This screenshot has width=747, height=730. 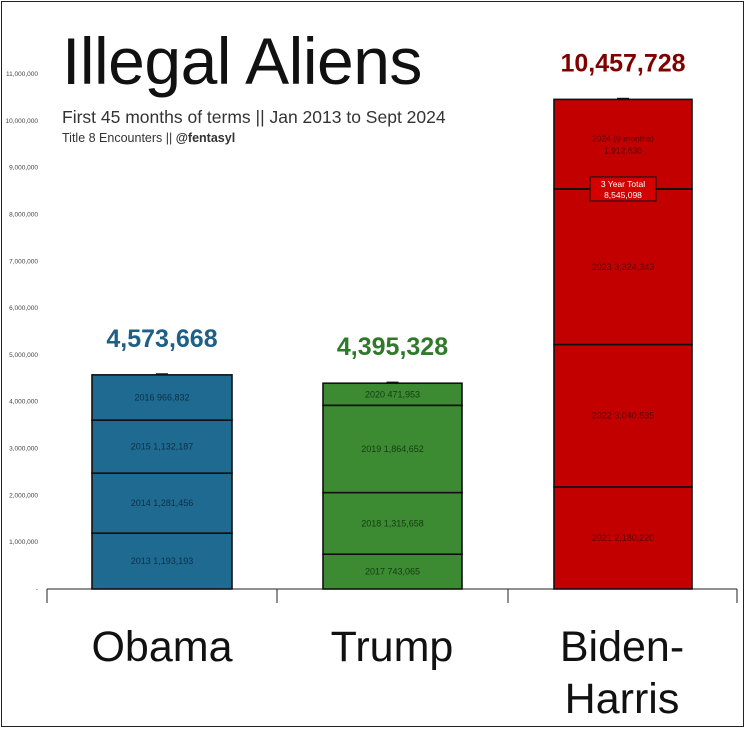 I want to click on chart-source: Title 8 Encounters || @fentasyl, so click(x=148, y=138).